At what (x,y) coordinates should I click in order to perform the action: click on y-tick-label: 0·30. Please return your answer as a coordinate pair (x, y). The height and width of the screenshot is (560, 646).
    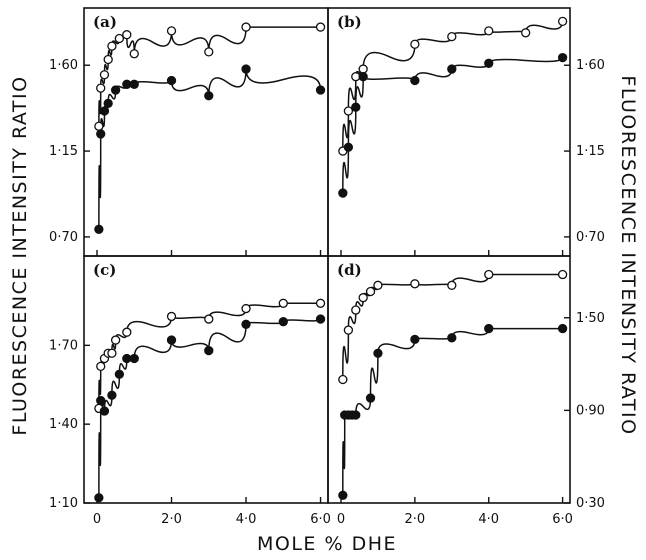
    Looking at the image, I should click on (590, 503).